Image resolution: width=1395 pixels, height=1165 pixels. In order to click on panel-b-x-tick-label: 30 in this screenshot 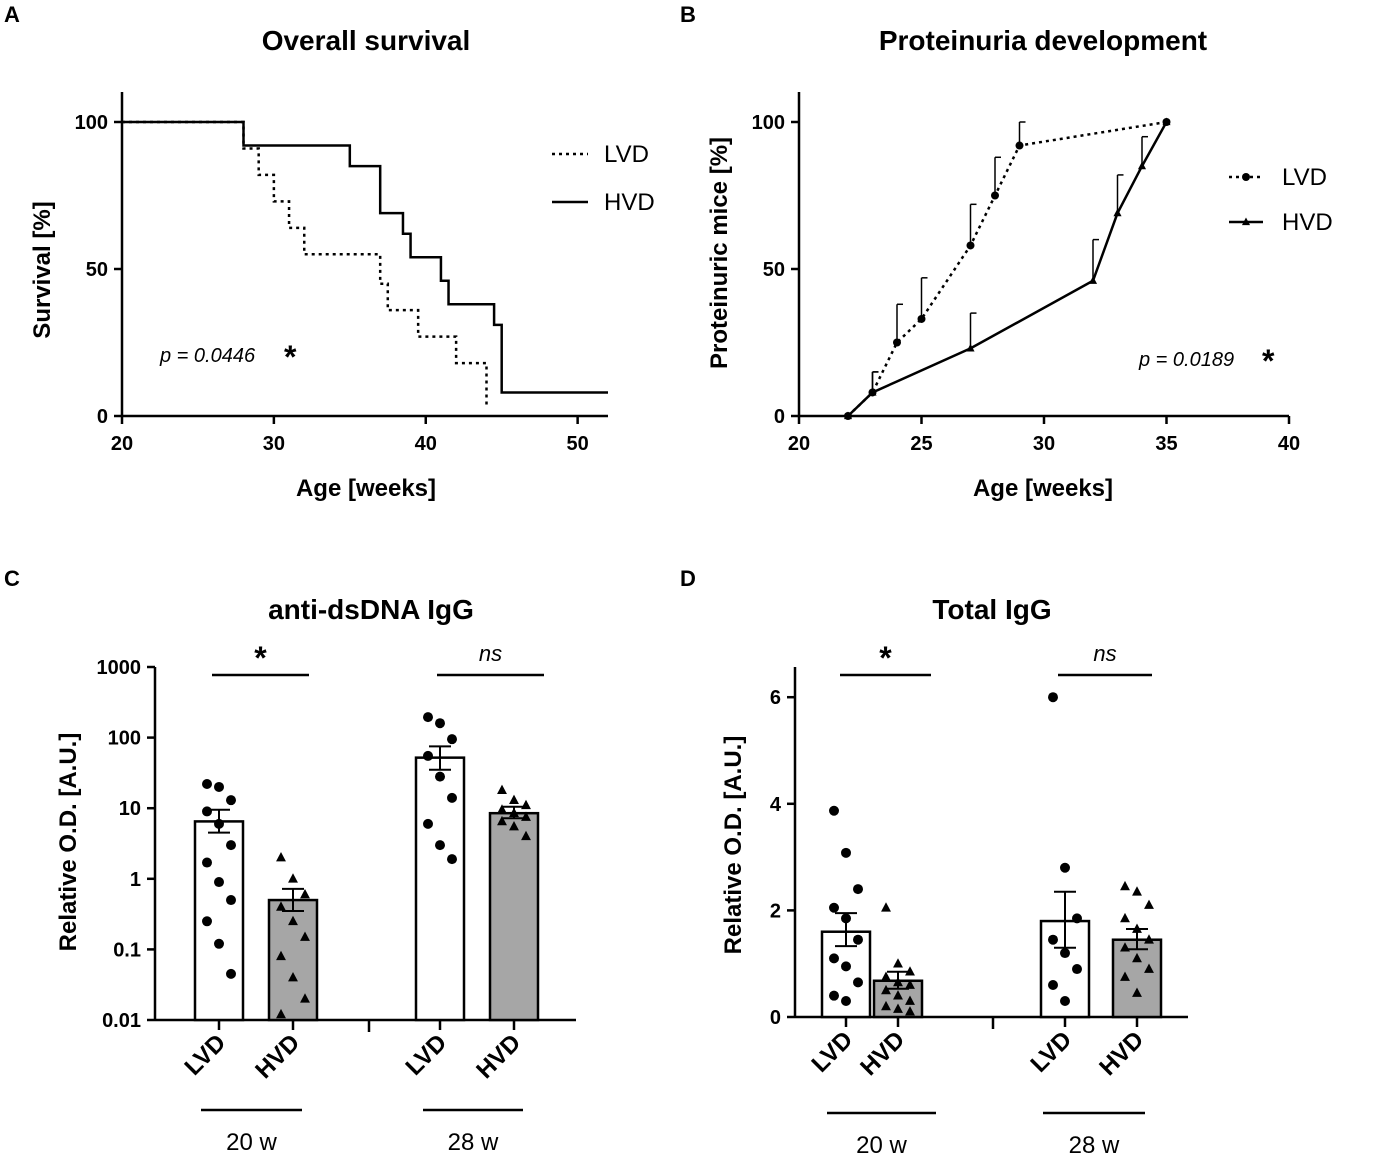, I will do `click(1044, 444)`.